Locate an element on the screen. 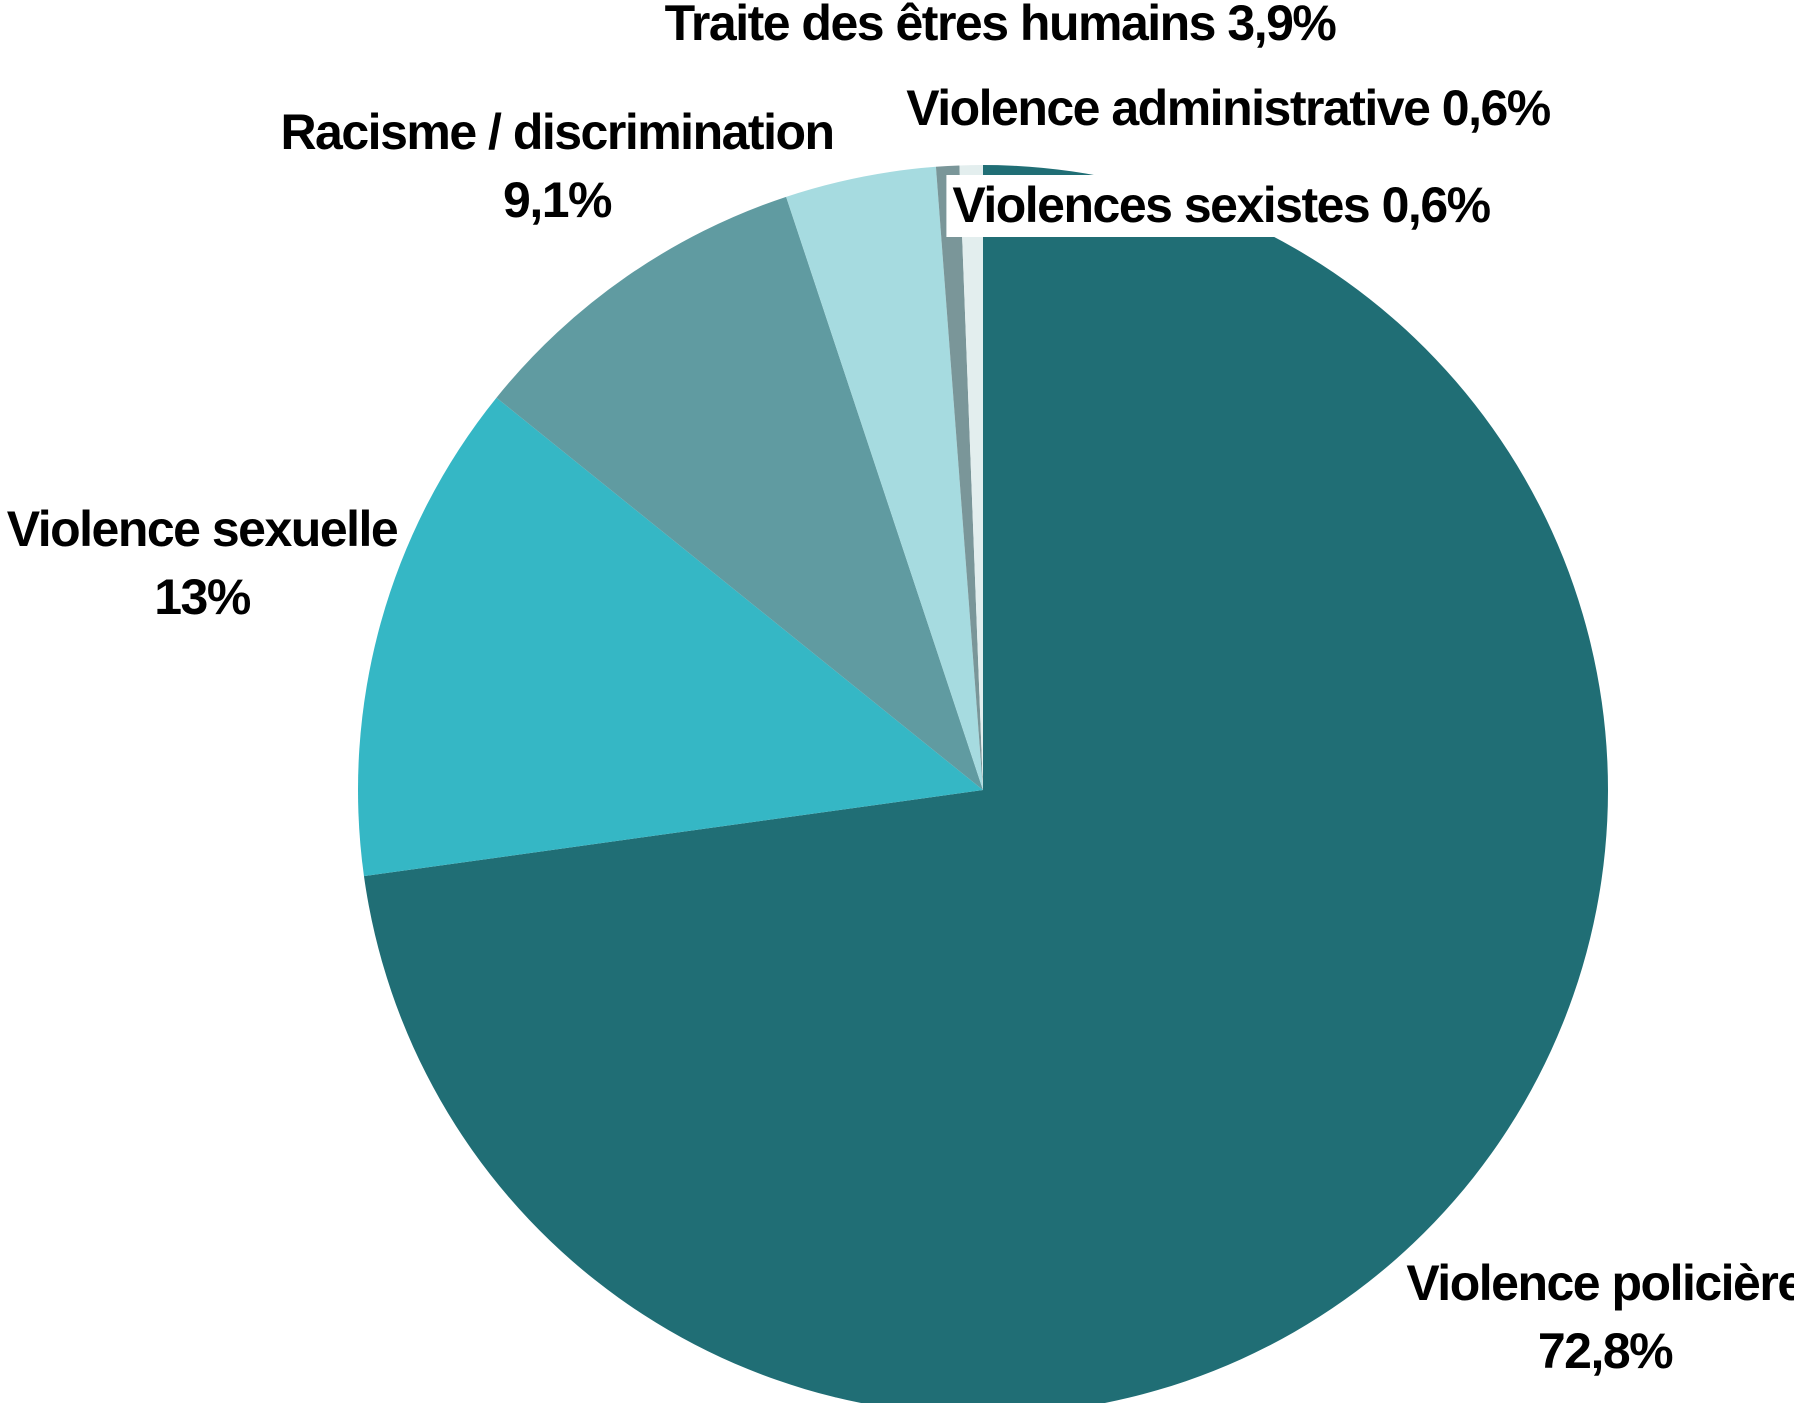  label-text-violence-administrative: Violence administrative 0,6% is located at coordinates (1228, 108).